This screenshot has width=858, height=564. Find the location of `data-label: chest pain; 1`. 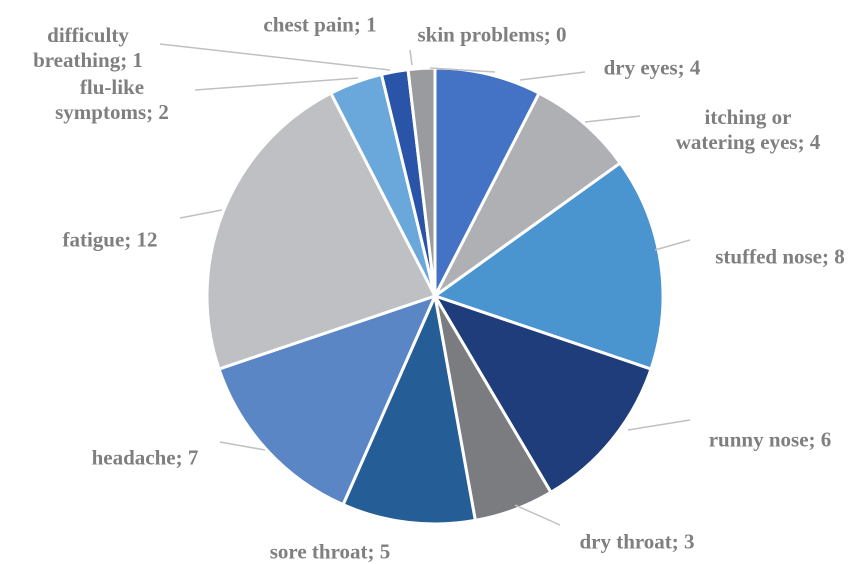

data-label: chest pain; 1 is located at coordinates (320, 24).